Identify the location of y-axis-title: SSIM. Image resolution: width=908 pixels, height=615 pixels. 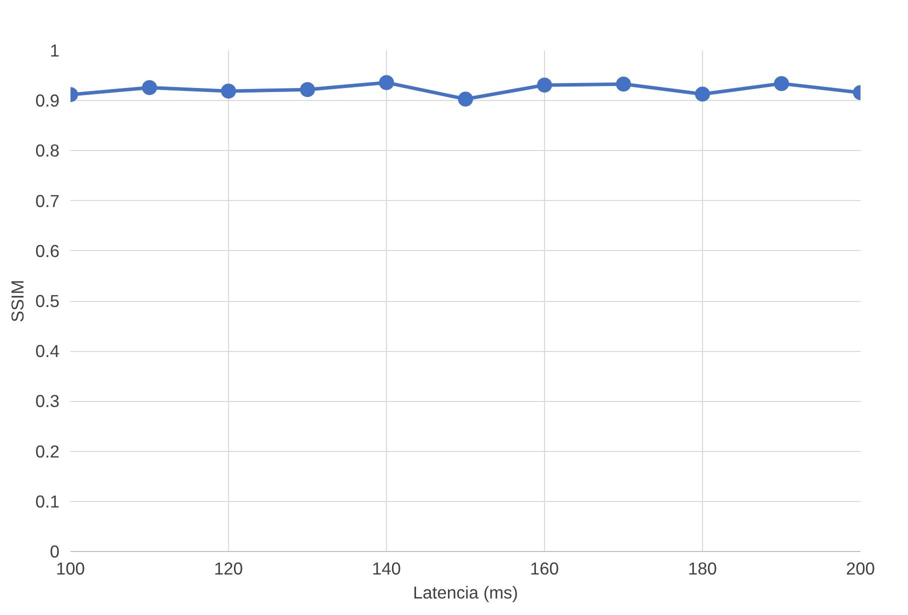
(17, 301).